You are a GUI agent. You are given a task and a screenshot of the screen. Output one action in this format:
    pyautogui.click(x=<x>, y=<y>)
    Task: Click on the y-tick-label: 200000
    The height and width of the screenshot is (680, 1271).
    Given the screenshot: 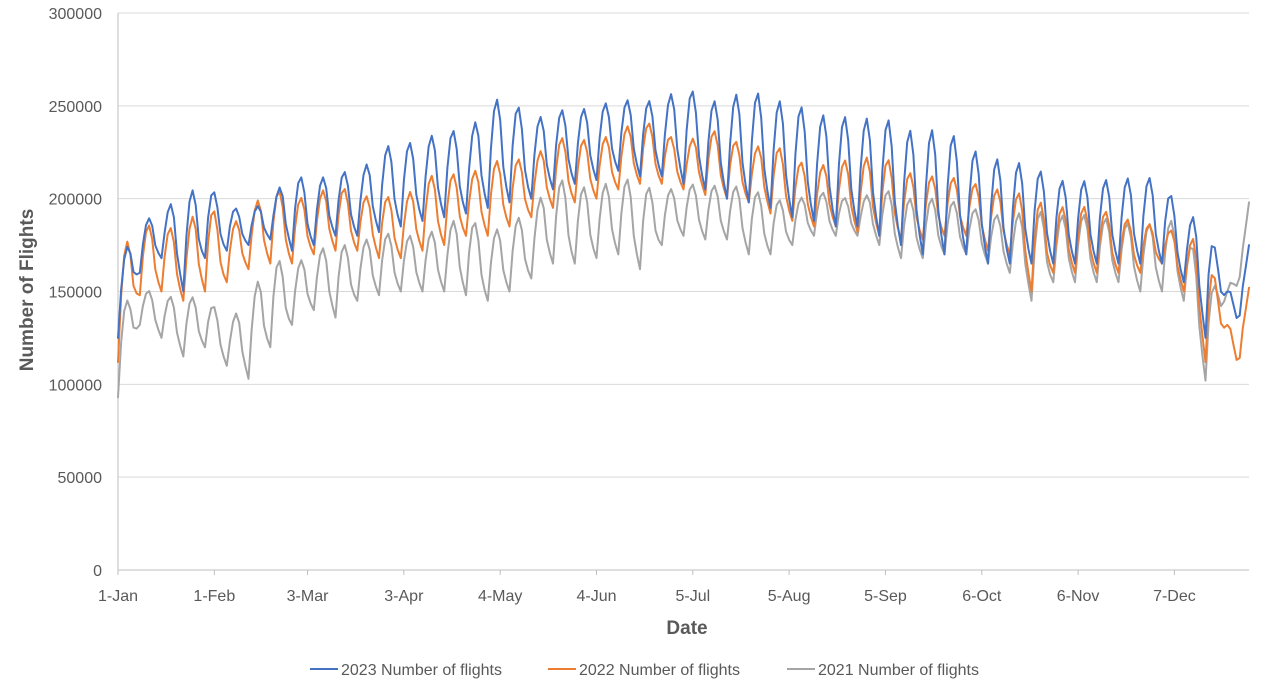 What is the action you would take?
    pyautogui.click(x=75, y=200)
    